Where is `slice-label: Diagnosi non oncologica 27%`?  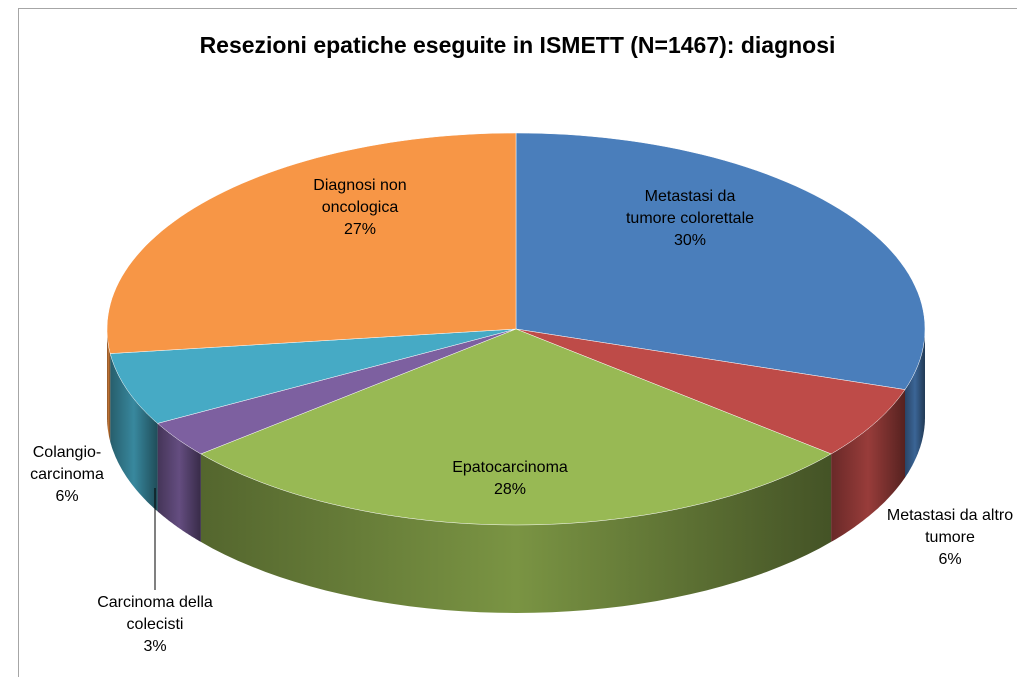
slice-label: Diagnosi non oncologica 27% is located at coordinates (360, 208).